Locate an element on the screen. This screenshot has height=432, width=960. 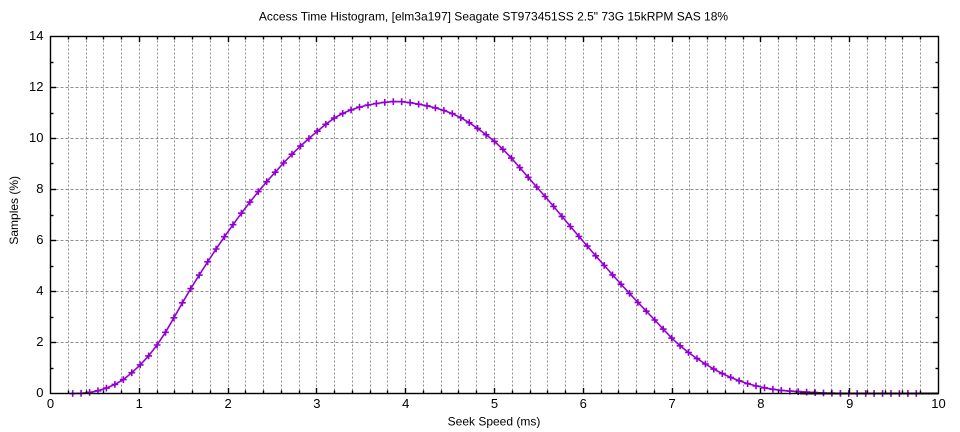
svg-text: 9 is located at coordinates (849, 403).